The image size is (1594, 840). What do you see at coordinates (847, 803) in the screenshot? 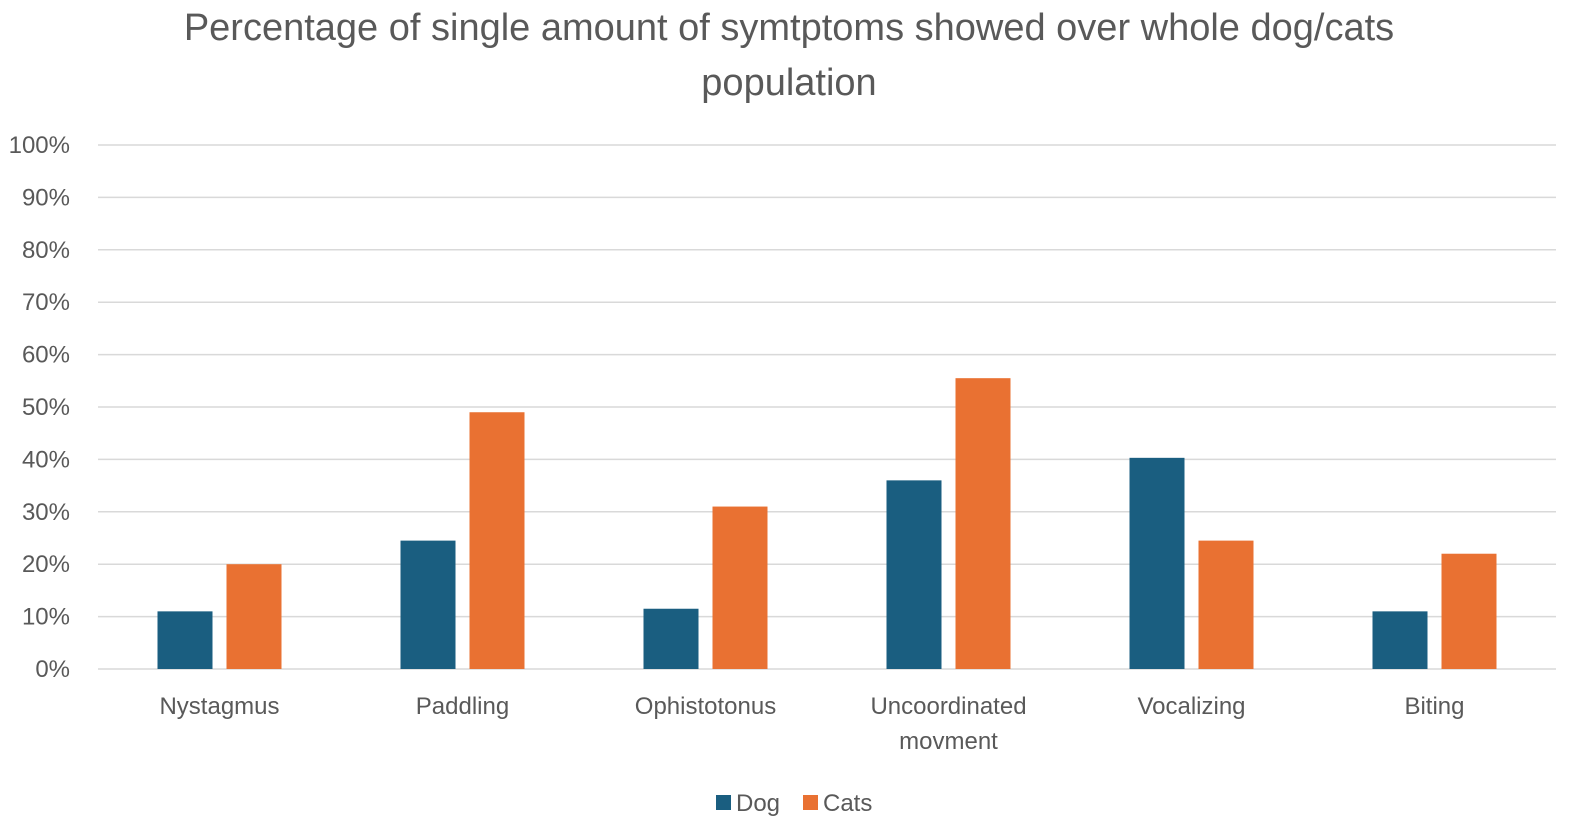
I see `legend-label-cats: Cats` at bounding box center [847, 803].